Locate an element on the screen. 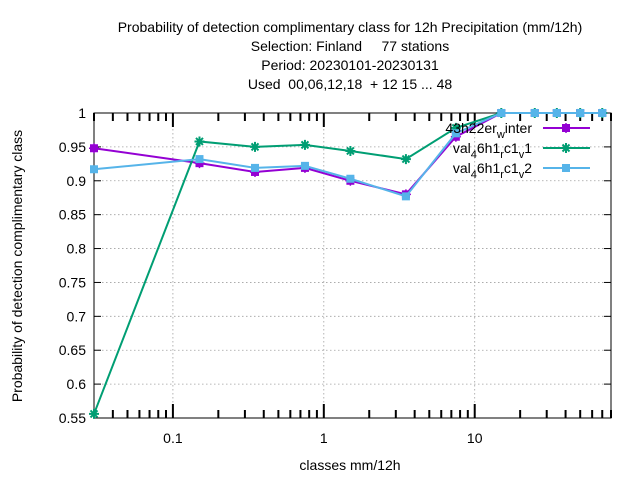 This screenshot has height=485, width=640. y-tick-label: 0.8 is located at coordinates (77, 249).